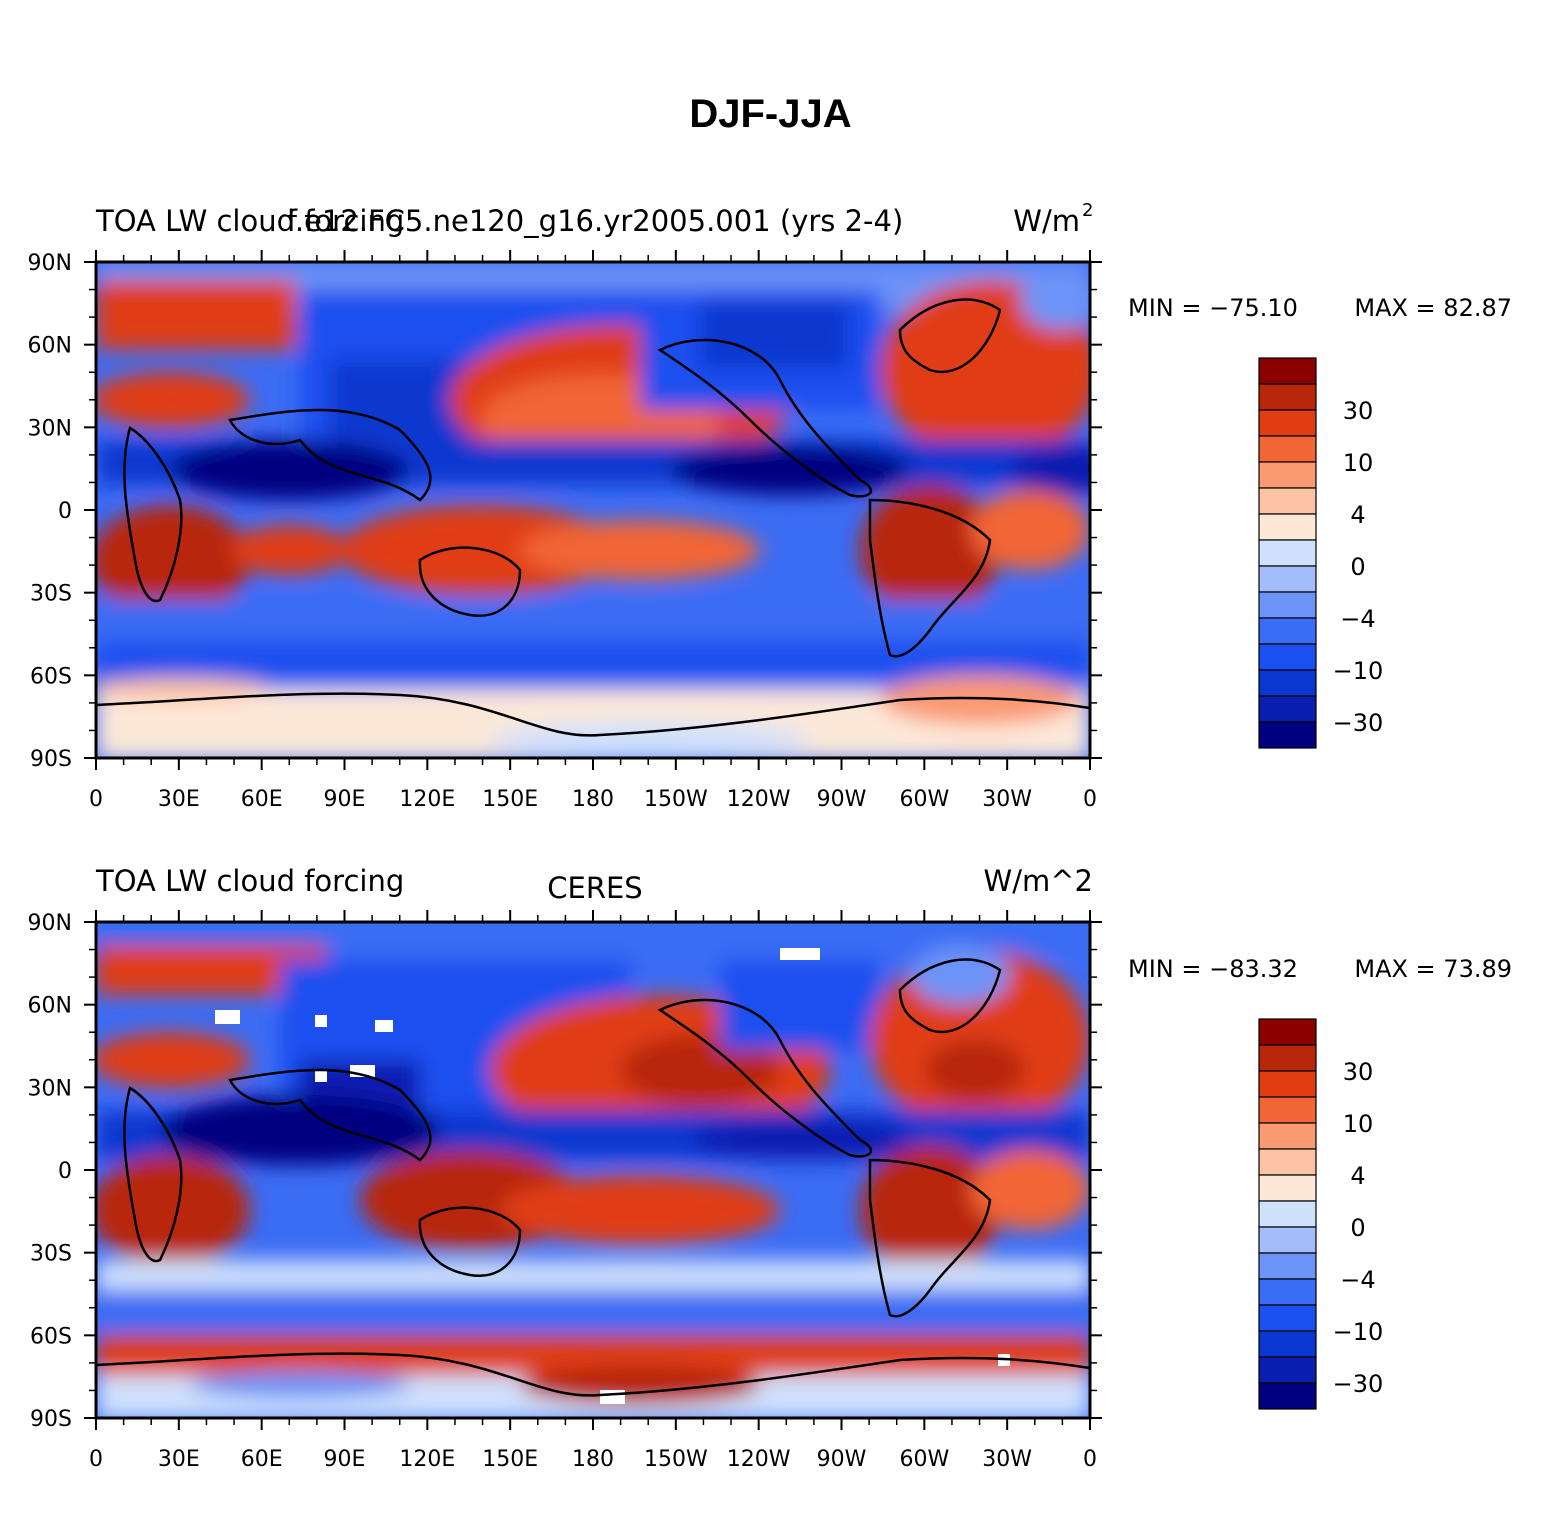 Image resolution: width=1541 pixels, height=1538 pixels. I want to click on panel-units-superscript: 2, so click(1087, 210).